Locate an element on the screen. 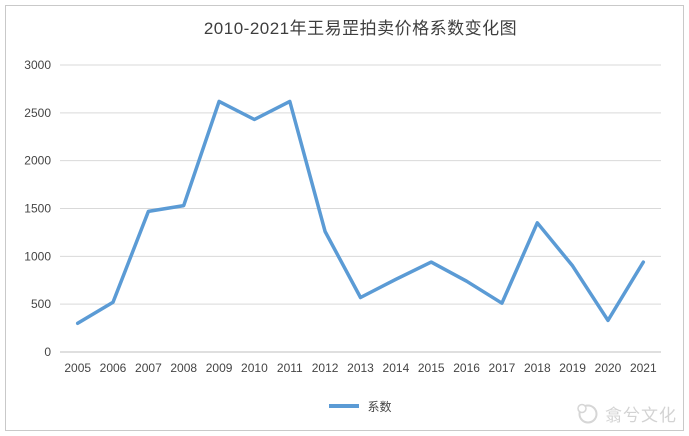  x-tick-label: 2013 is located at coordinates (360, 368).